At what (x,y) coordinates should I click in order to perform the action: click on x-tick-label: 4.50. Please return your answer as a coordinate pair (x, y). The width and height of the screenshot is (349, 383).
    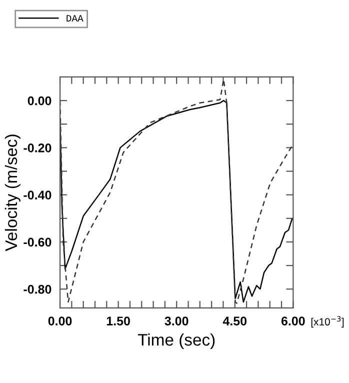
    Looking at the image, I should click on (234, 321).